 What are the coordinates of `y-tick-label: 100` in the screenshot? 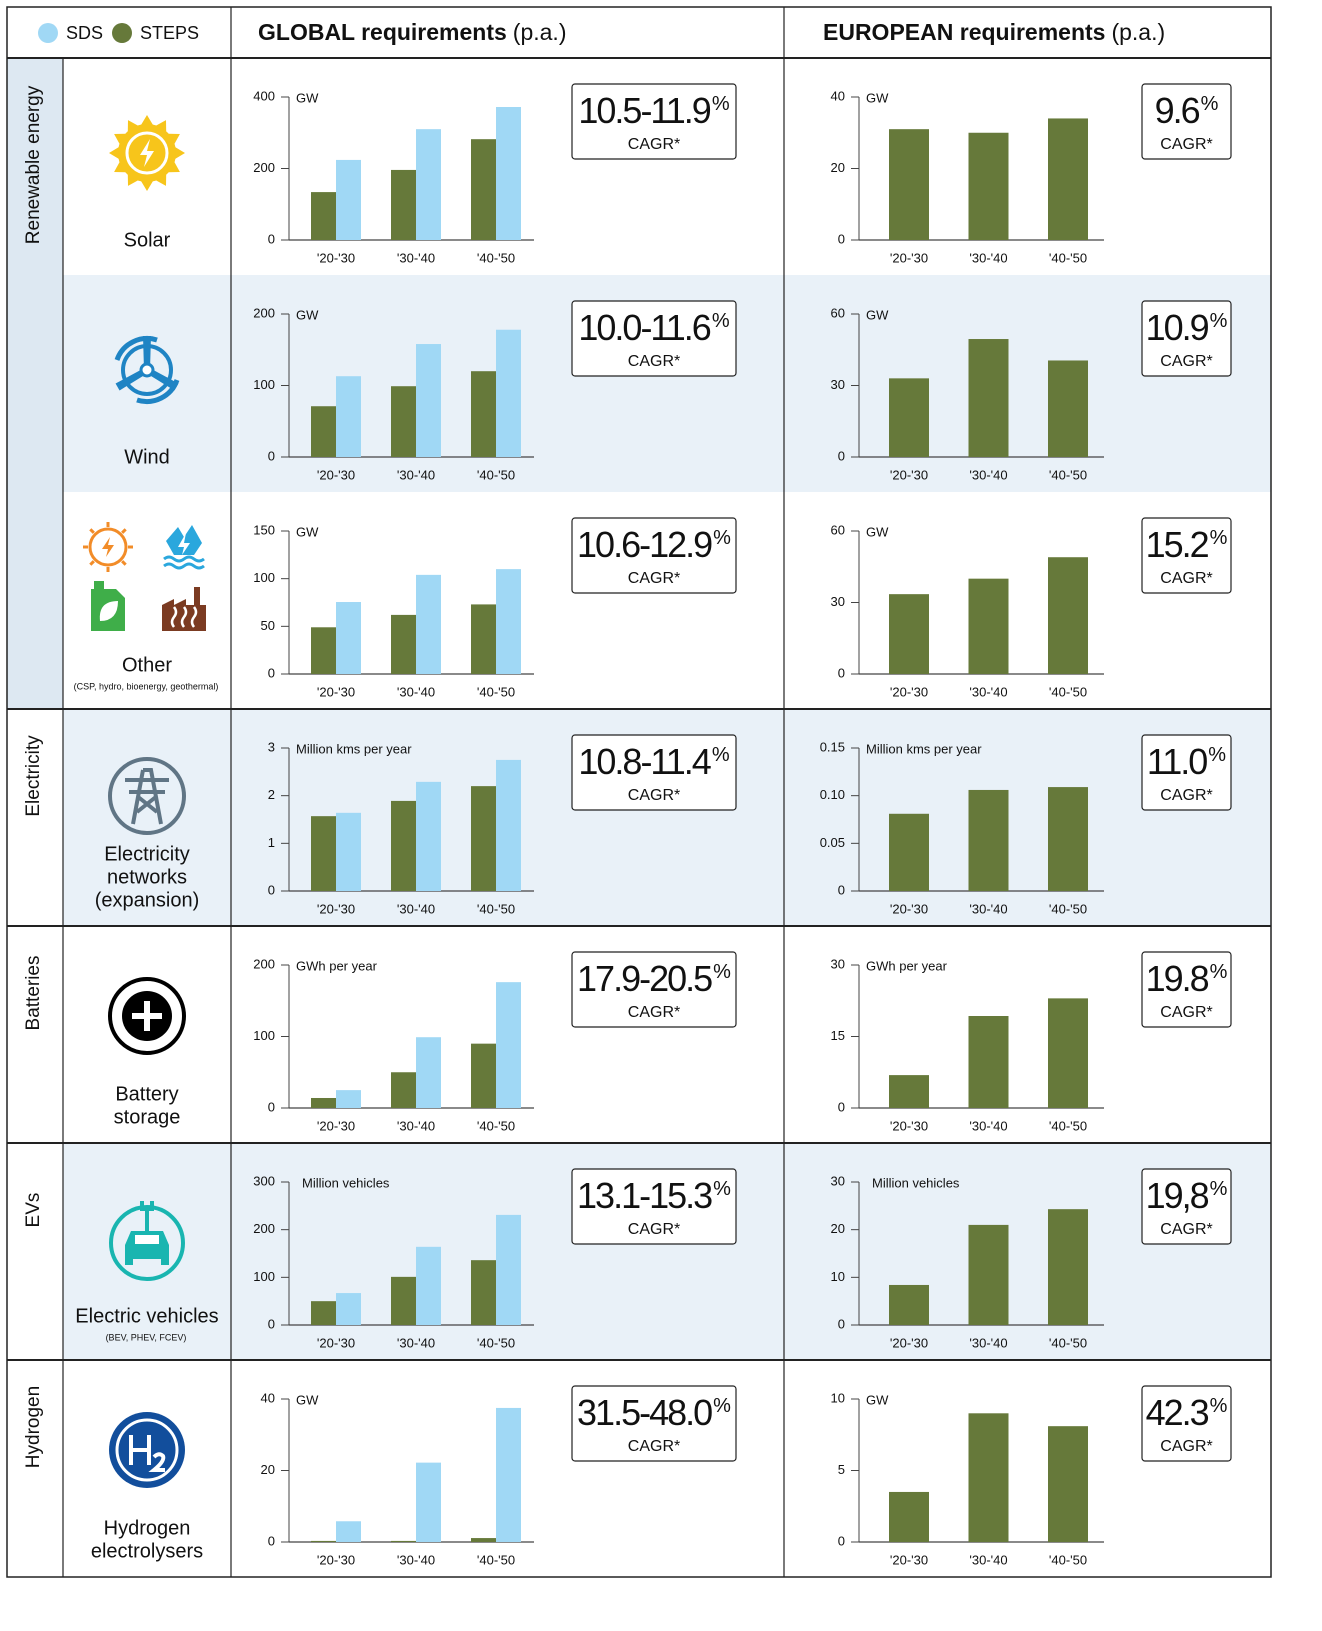 It's located at (264, 1276).